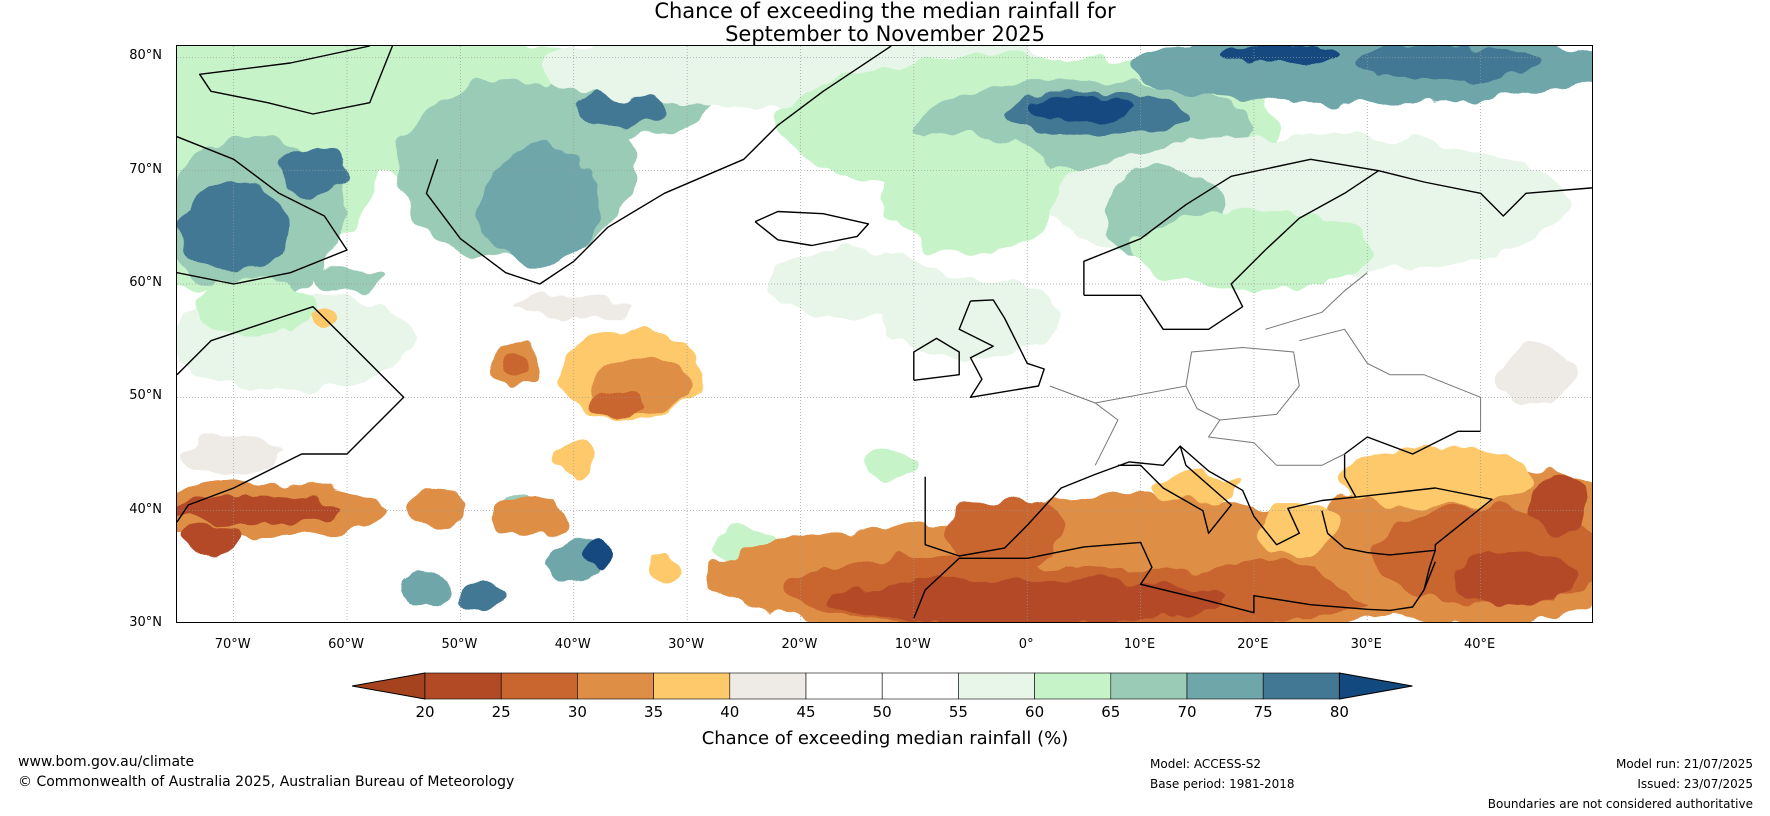 This screenshot has width=1770, height=816. Describe the element at coordinates (145, 169) in the screenshot. I see `latitude-label: 70°N` at that location.